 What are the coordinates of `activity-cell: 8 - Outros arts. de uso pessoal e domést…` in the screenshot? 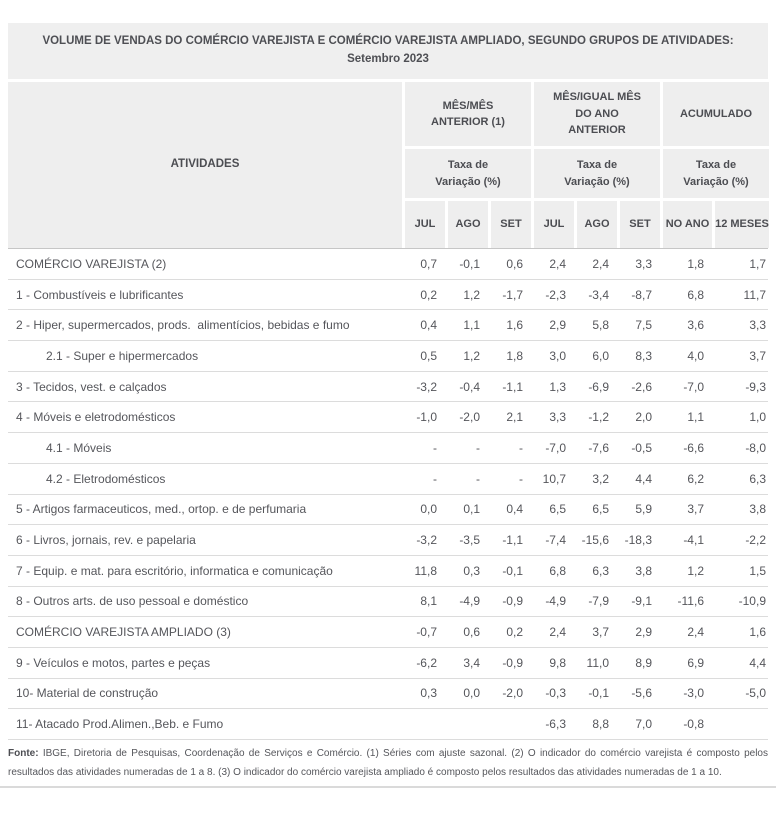 It's located at (132, 601).